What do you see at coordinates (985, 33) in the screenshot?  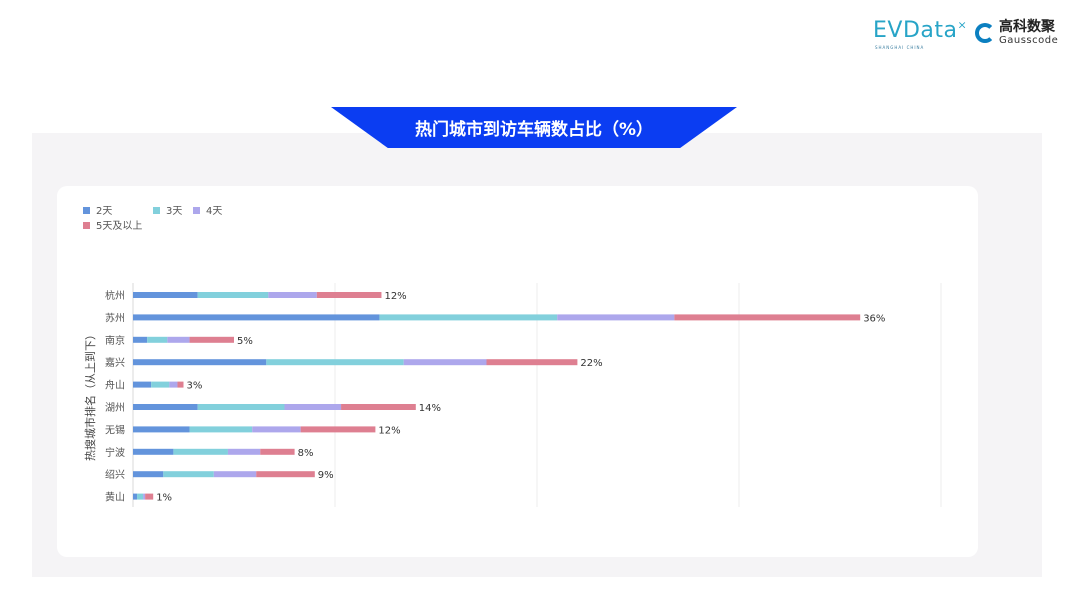 I see `gausscode-mark-icon` at bounding box center [985, 33].